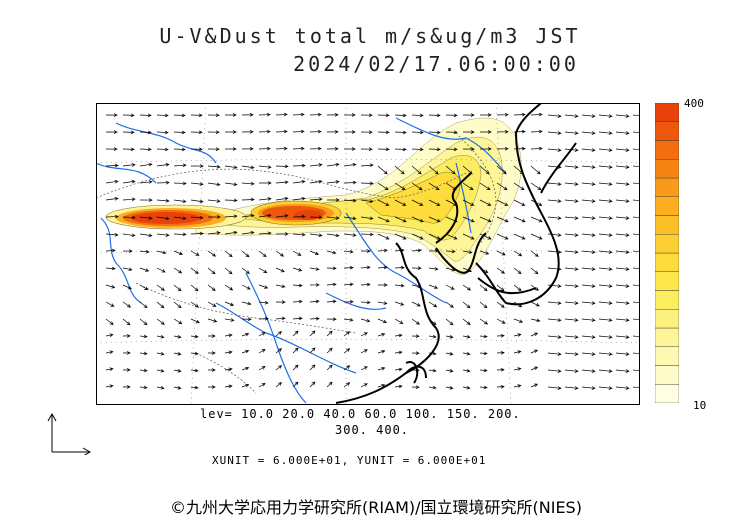  Describe the element at coordinates (360, 414) in the screenshot. I see `contour-levels-line1: lev= 10.0 20.0 40.0 60.0 100. 150. 200.` at that location.